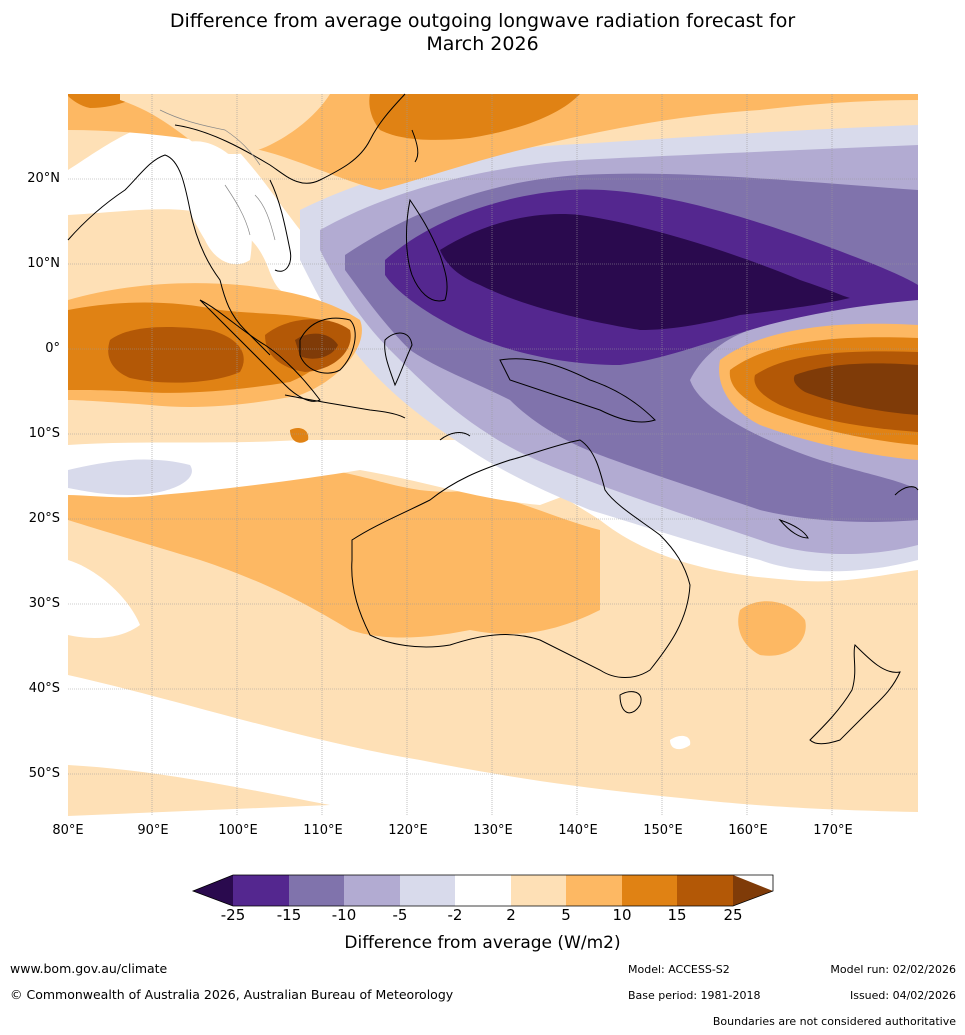 This screenshot has width=965, height=1035. Describe the element at coordinates (645, 272) in the screenshot. I see `anomaly-fill-lt-neg25` at that location.